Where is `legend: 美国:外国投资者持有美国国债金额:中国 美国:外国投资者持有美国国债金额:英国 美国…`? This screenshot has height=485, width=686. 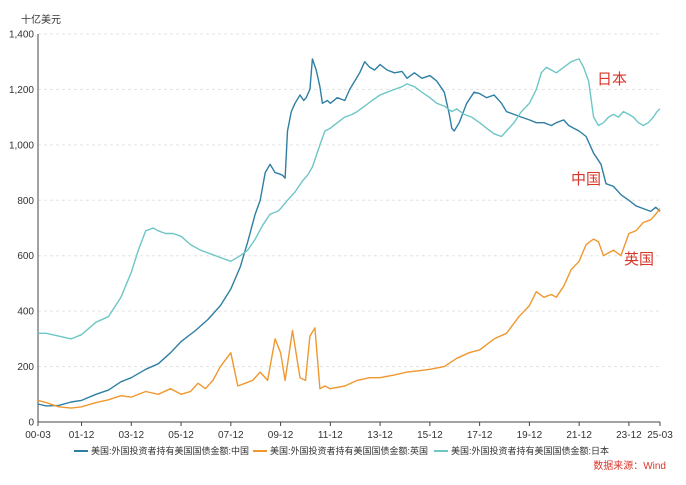
legend: 美国:外国投资者持有美国国债金额:中国 美国:外国投资者持有美国国债金额:英国 美国… is located at coordinates (341, 450).